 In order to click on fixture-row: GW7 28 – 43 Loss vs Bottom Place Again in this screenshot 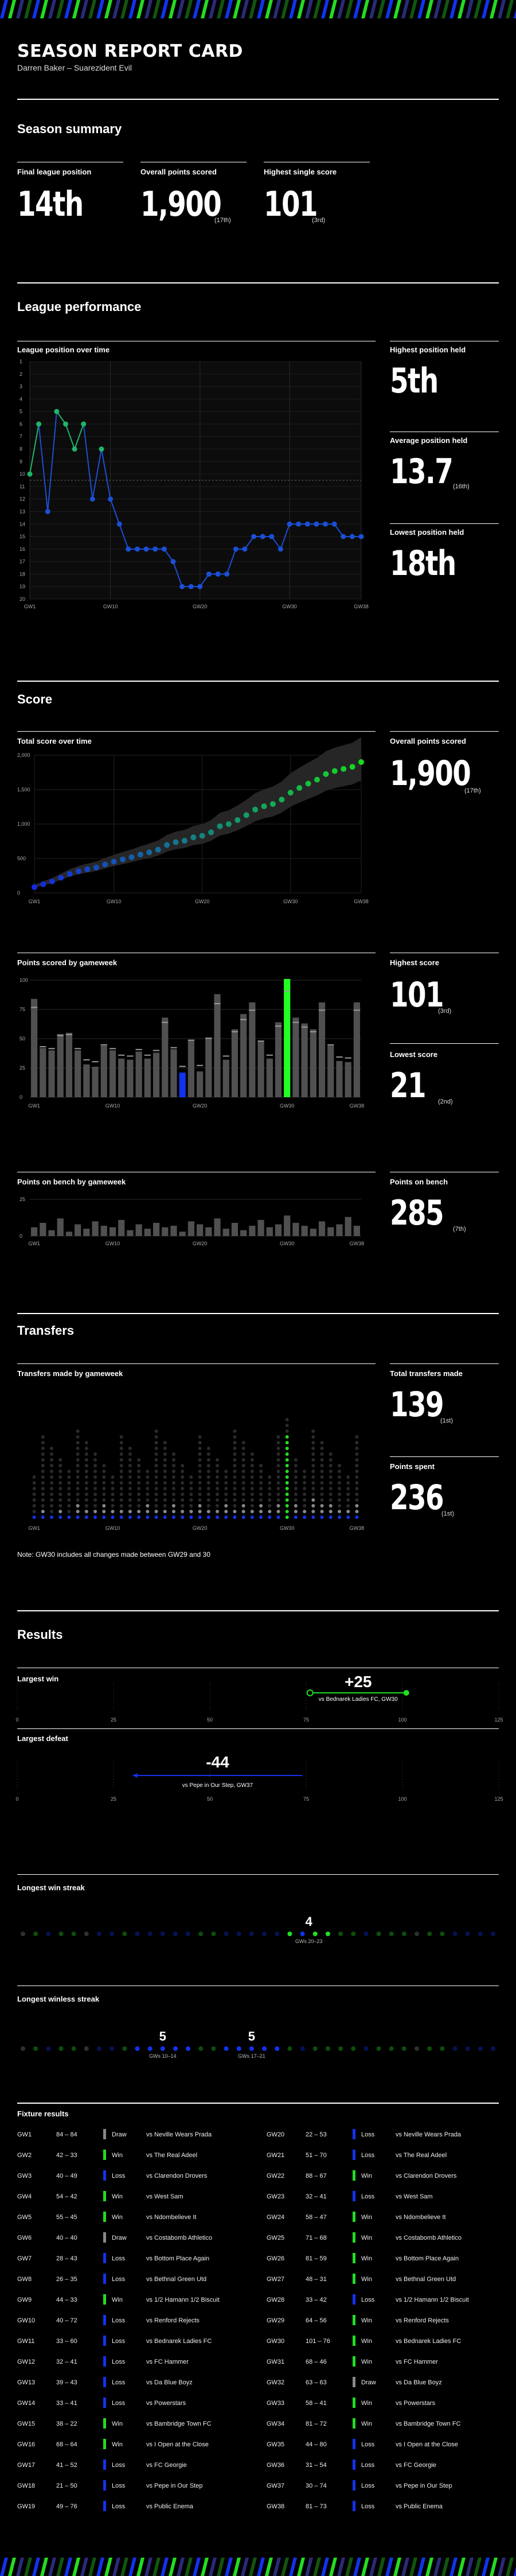, I will do `click(137, 2259)`.